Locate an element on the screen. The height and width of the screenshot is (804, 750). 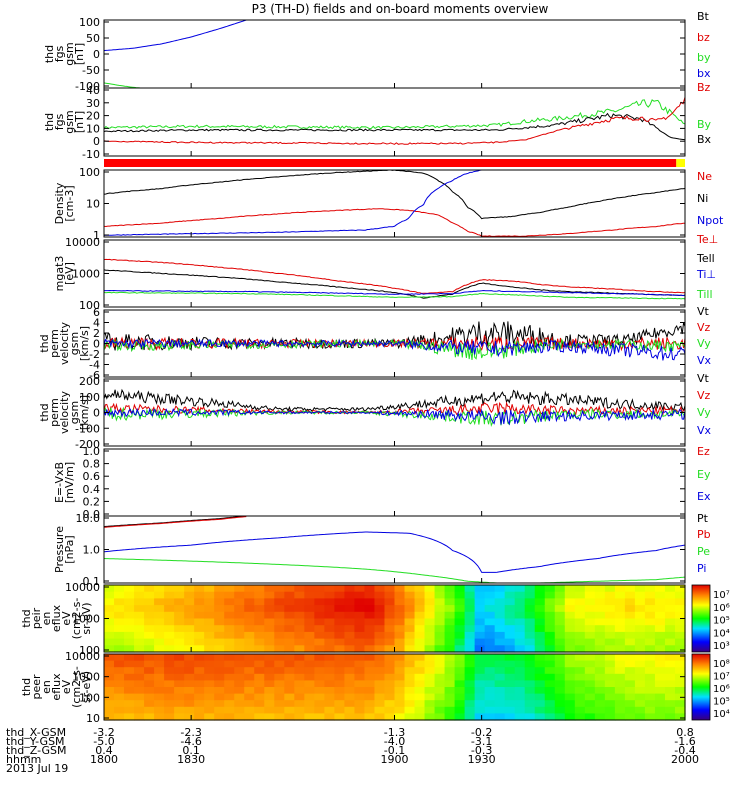
y-tick-label: 10 is located at coordinates (93, 204).